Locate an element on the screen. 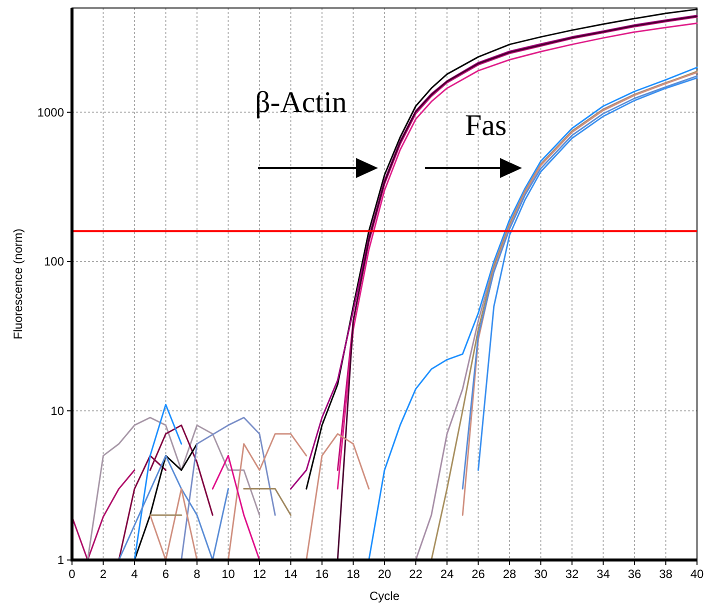 This screenshot has width=705, height=606. x-tick-label: 16 is located at coordinates (322, 574).